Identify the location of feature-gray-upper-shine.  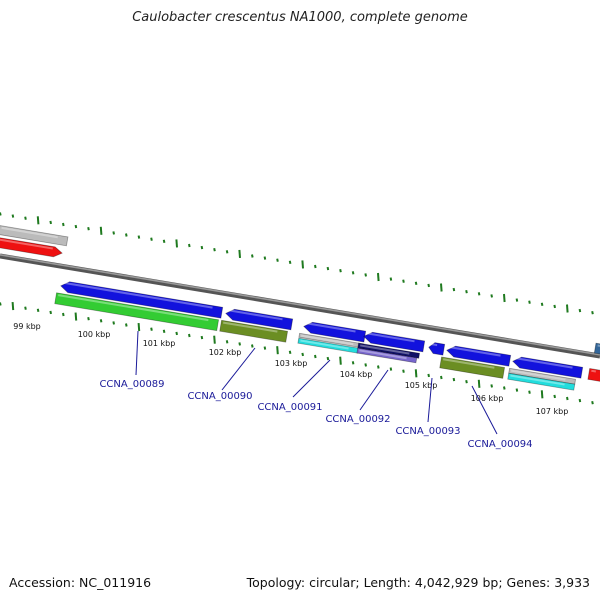
(29, 232).